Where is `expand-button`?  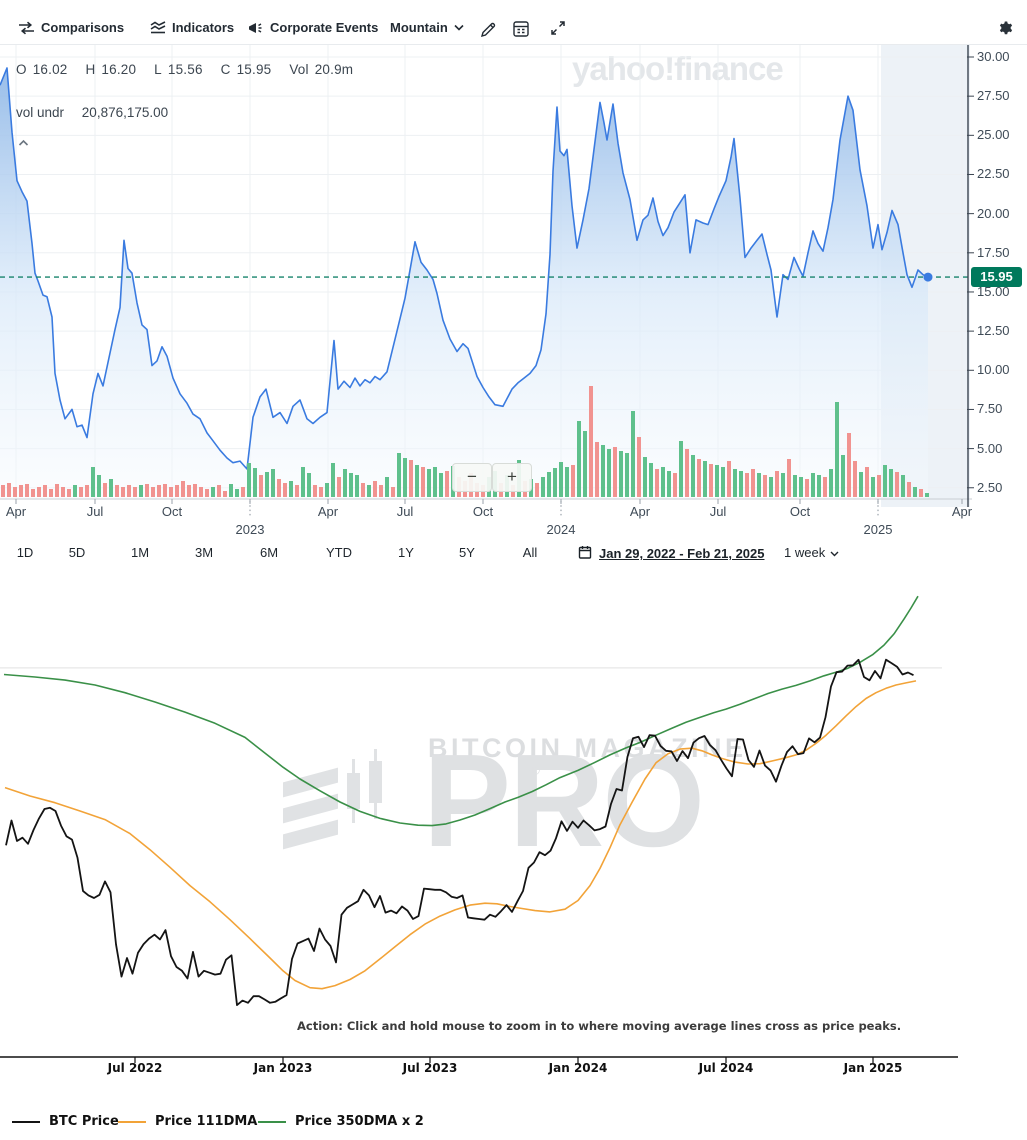 expand-button is located at coordinates (558, 28).